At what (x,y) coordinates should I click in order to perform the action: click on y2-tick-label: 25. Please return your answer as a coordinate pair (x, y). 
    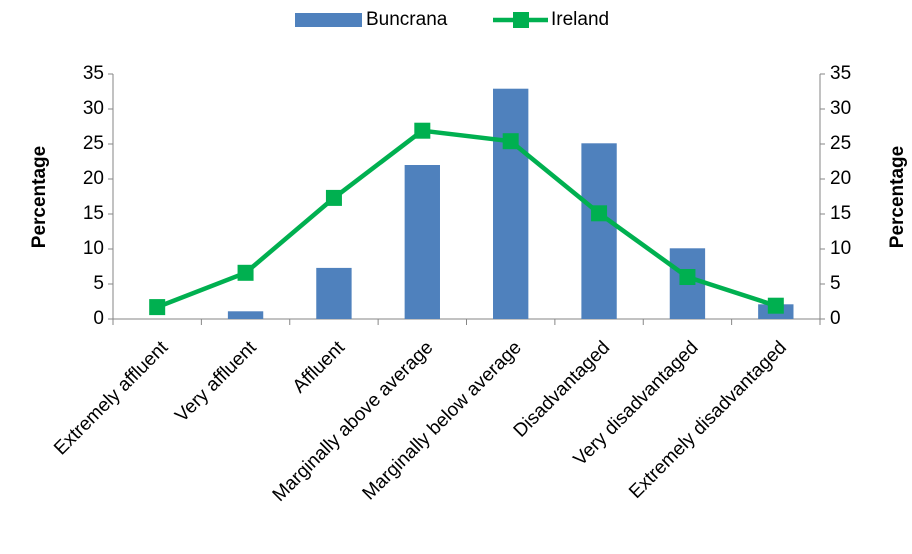
    Looking at the image, I should click on (840, 143).